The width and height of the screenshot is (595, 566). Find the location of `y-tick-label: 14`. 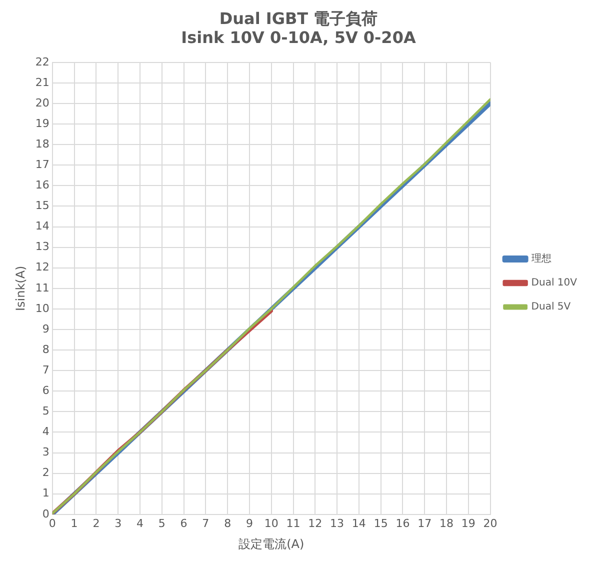

y-tick-label: 14 is located at coordinates (42, 226).